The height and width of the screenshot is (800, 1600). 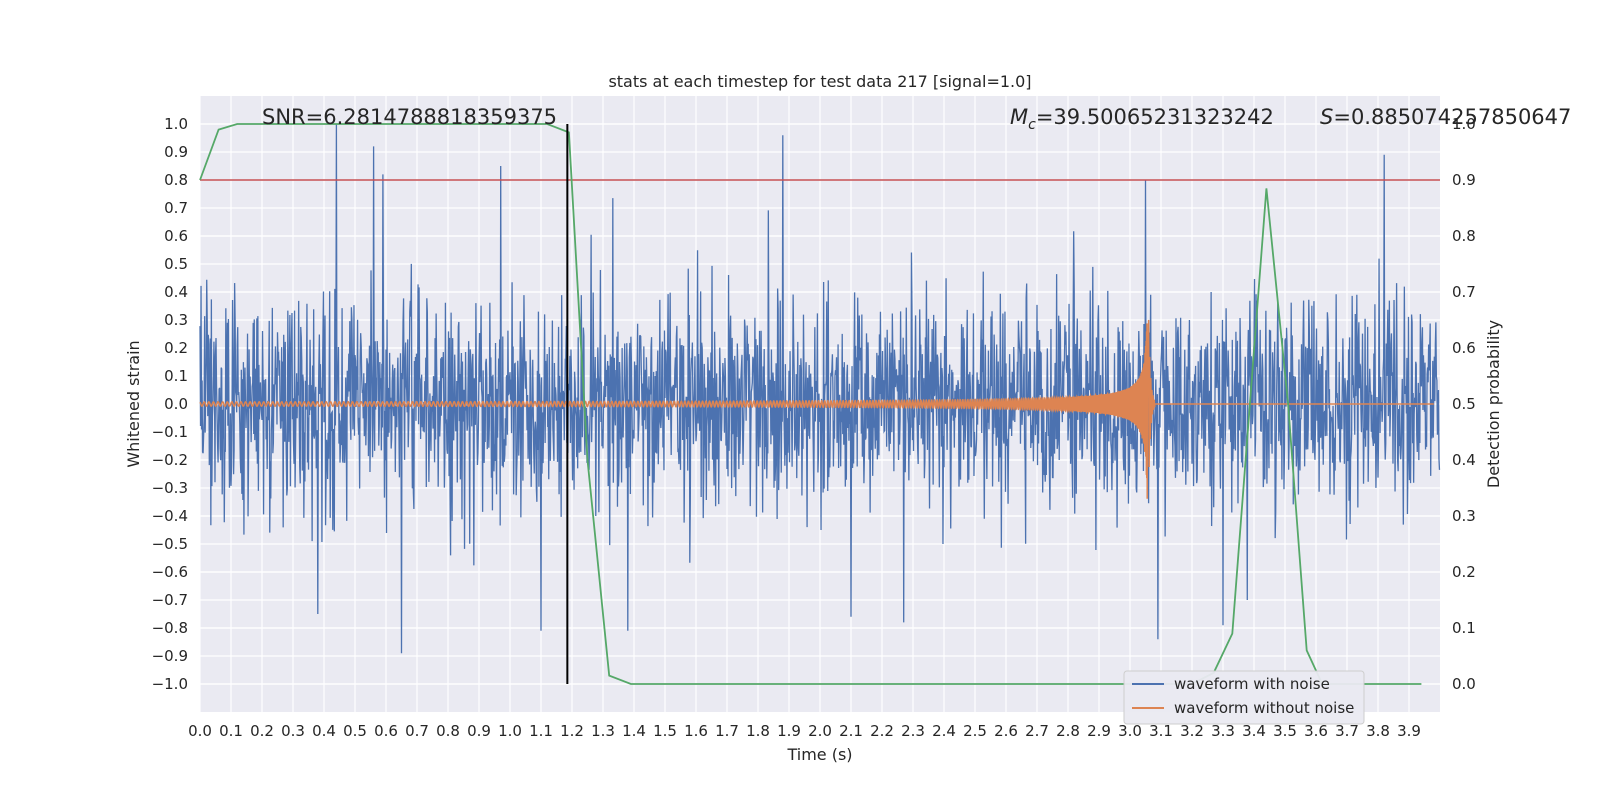 I want to click on y-tick-label: −1.0, so click(x=170, y=684).